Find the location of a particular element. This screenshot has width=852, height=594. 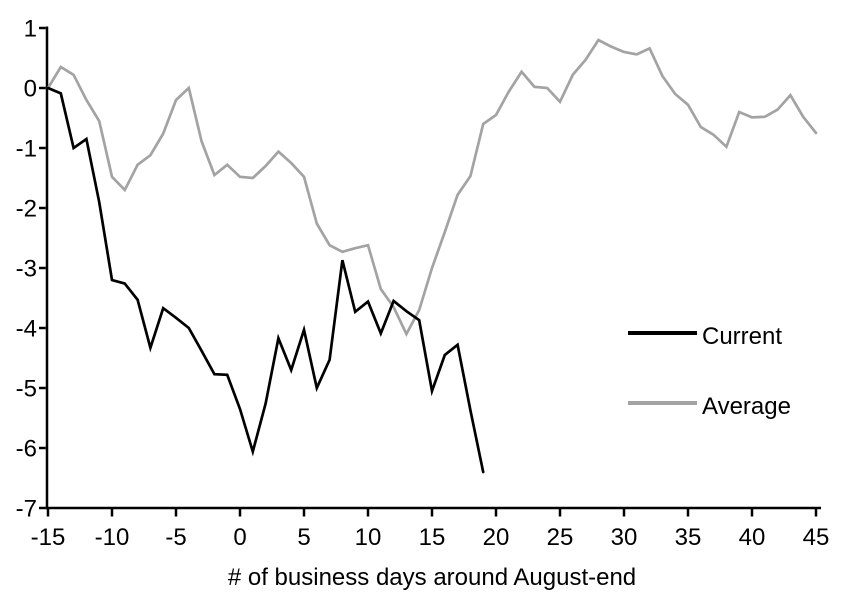

x-tick-label: -5 is located at coordinates (175, 537).